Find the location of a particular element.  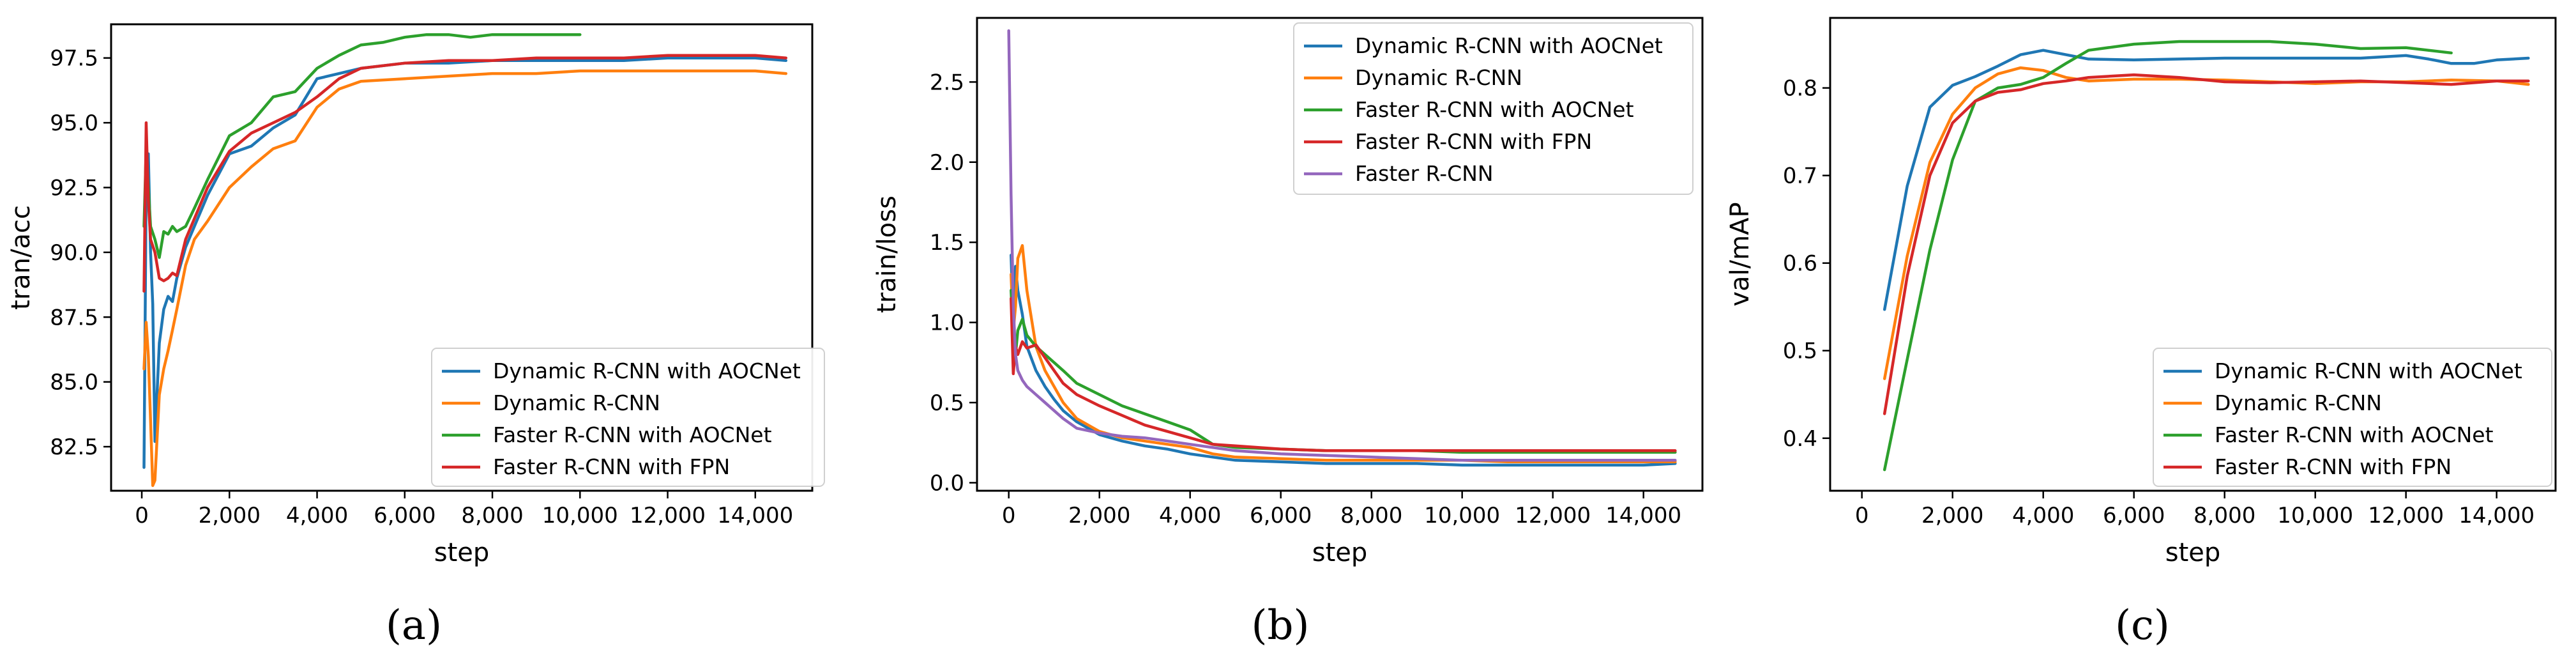

y-tick-label: 0.4 is located at coordinates (1800, 439).